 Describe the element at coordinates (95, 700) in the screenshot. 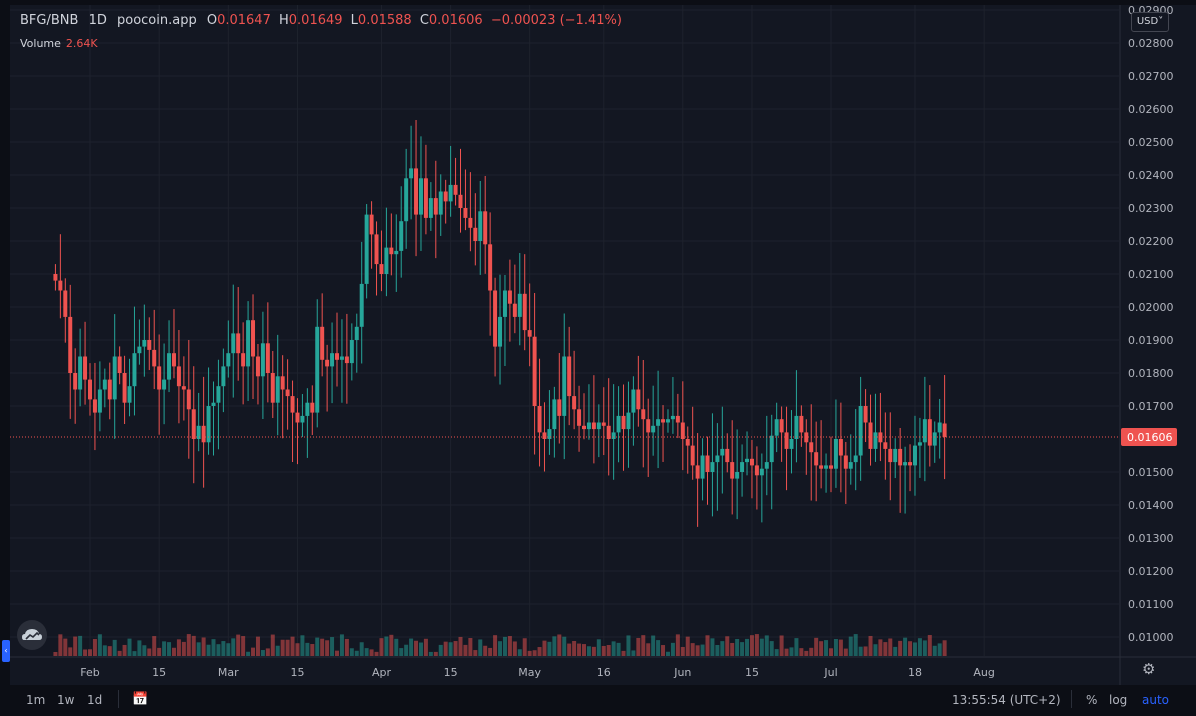

I see `timeframe-1d: 1d` at that location.